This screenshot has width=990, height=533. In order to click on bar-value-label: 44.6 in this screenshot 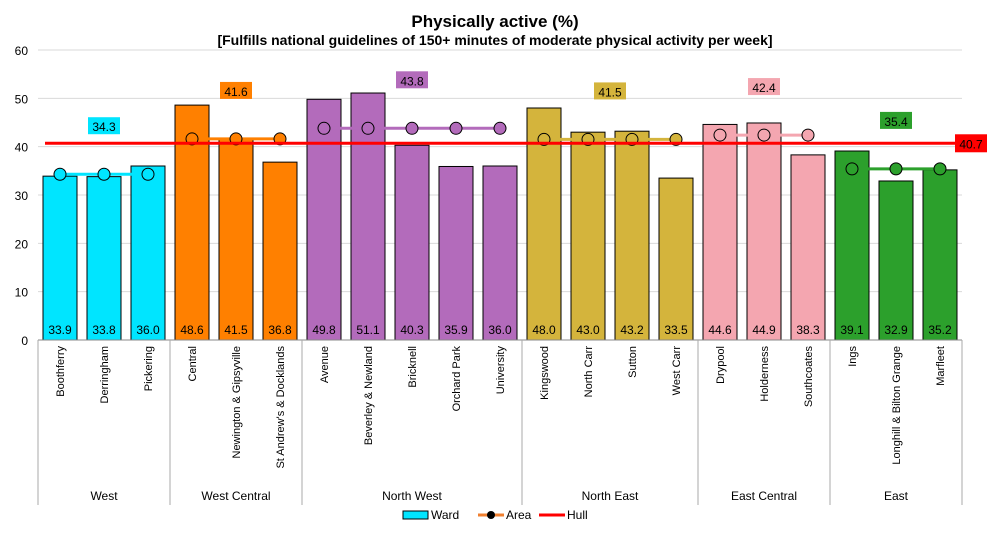, I will do `click(720, 330)`.